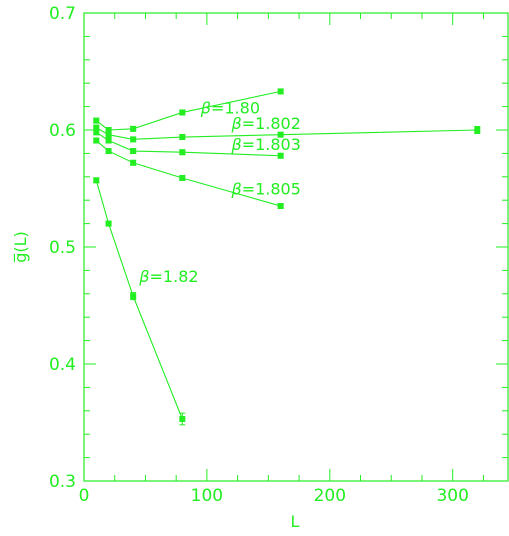 Image resolution: width=509 pixels, height=536 pixels. I want to click on series-label-value: =1.802, so click(271, 123).